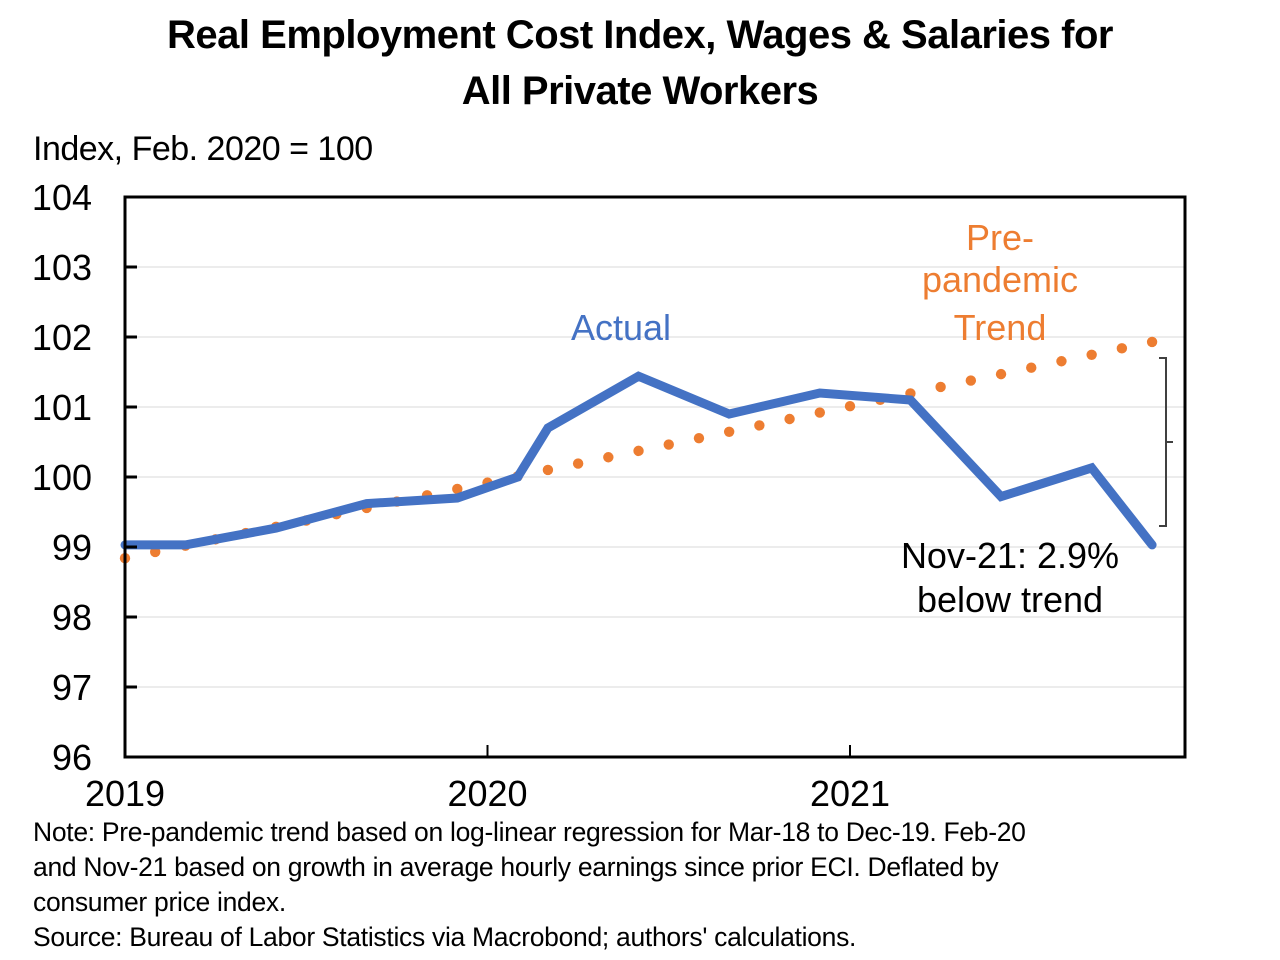  I want to click on x-tick-label: 2020, so click(487, 793).